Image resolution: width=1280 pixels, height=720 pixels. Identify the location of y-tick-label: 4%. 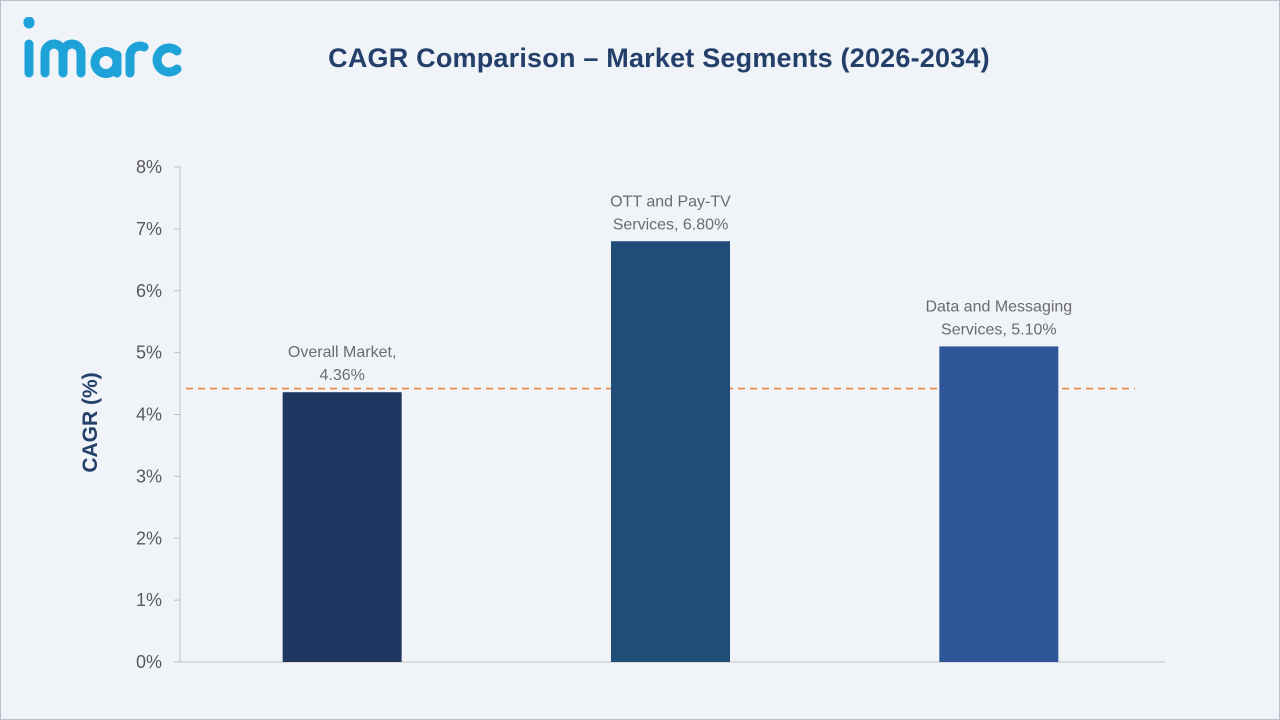
(149, 415).